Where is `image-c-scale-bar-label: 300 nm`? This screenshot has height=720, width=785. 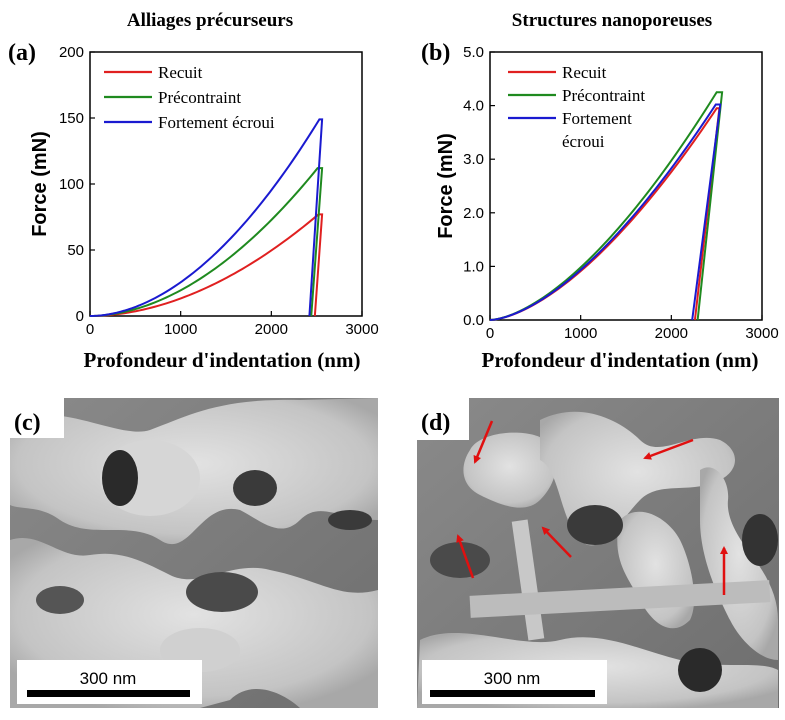 image-c-scale-bar-label: 300 nm is located at coordinates (108, 678).